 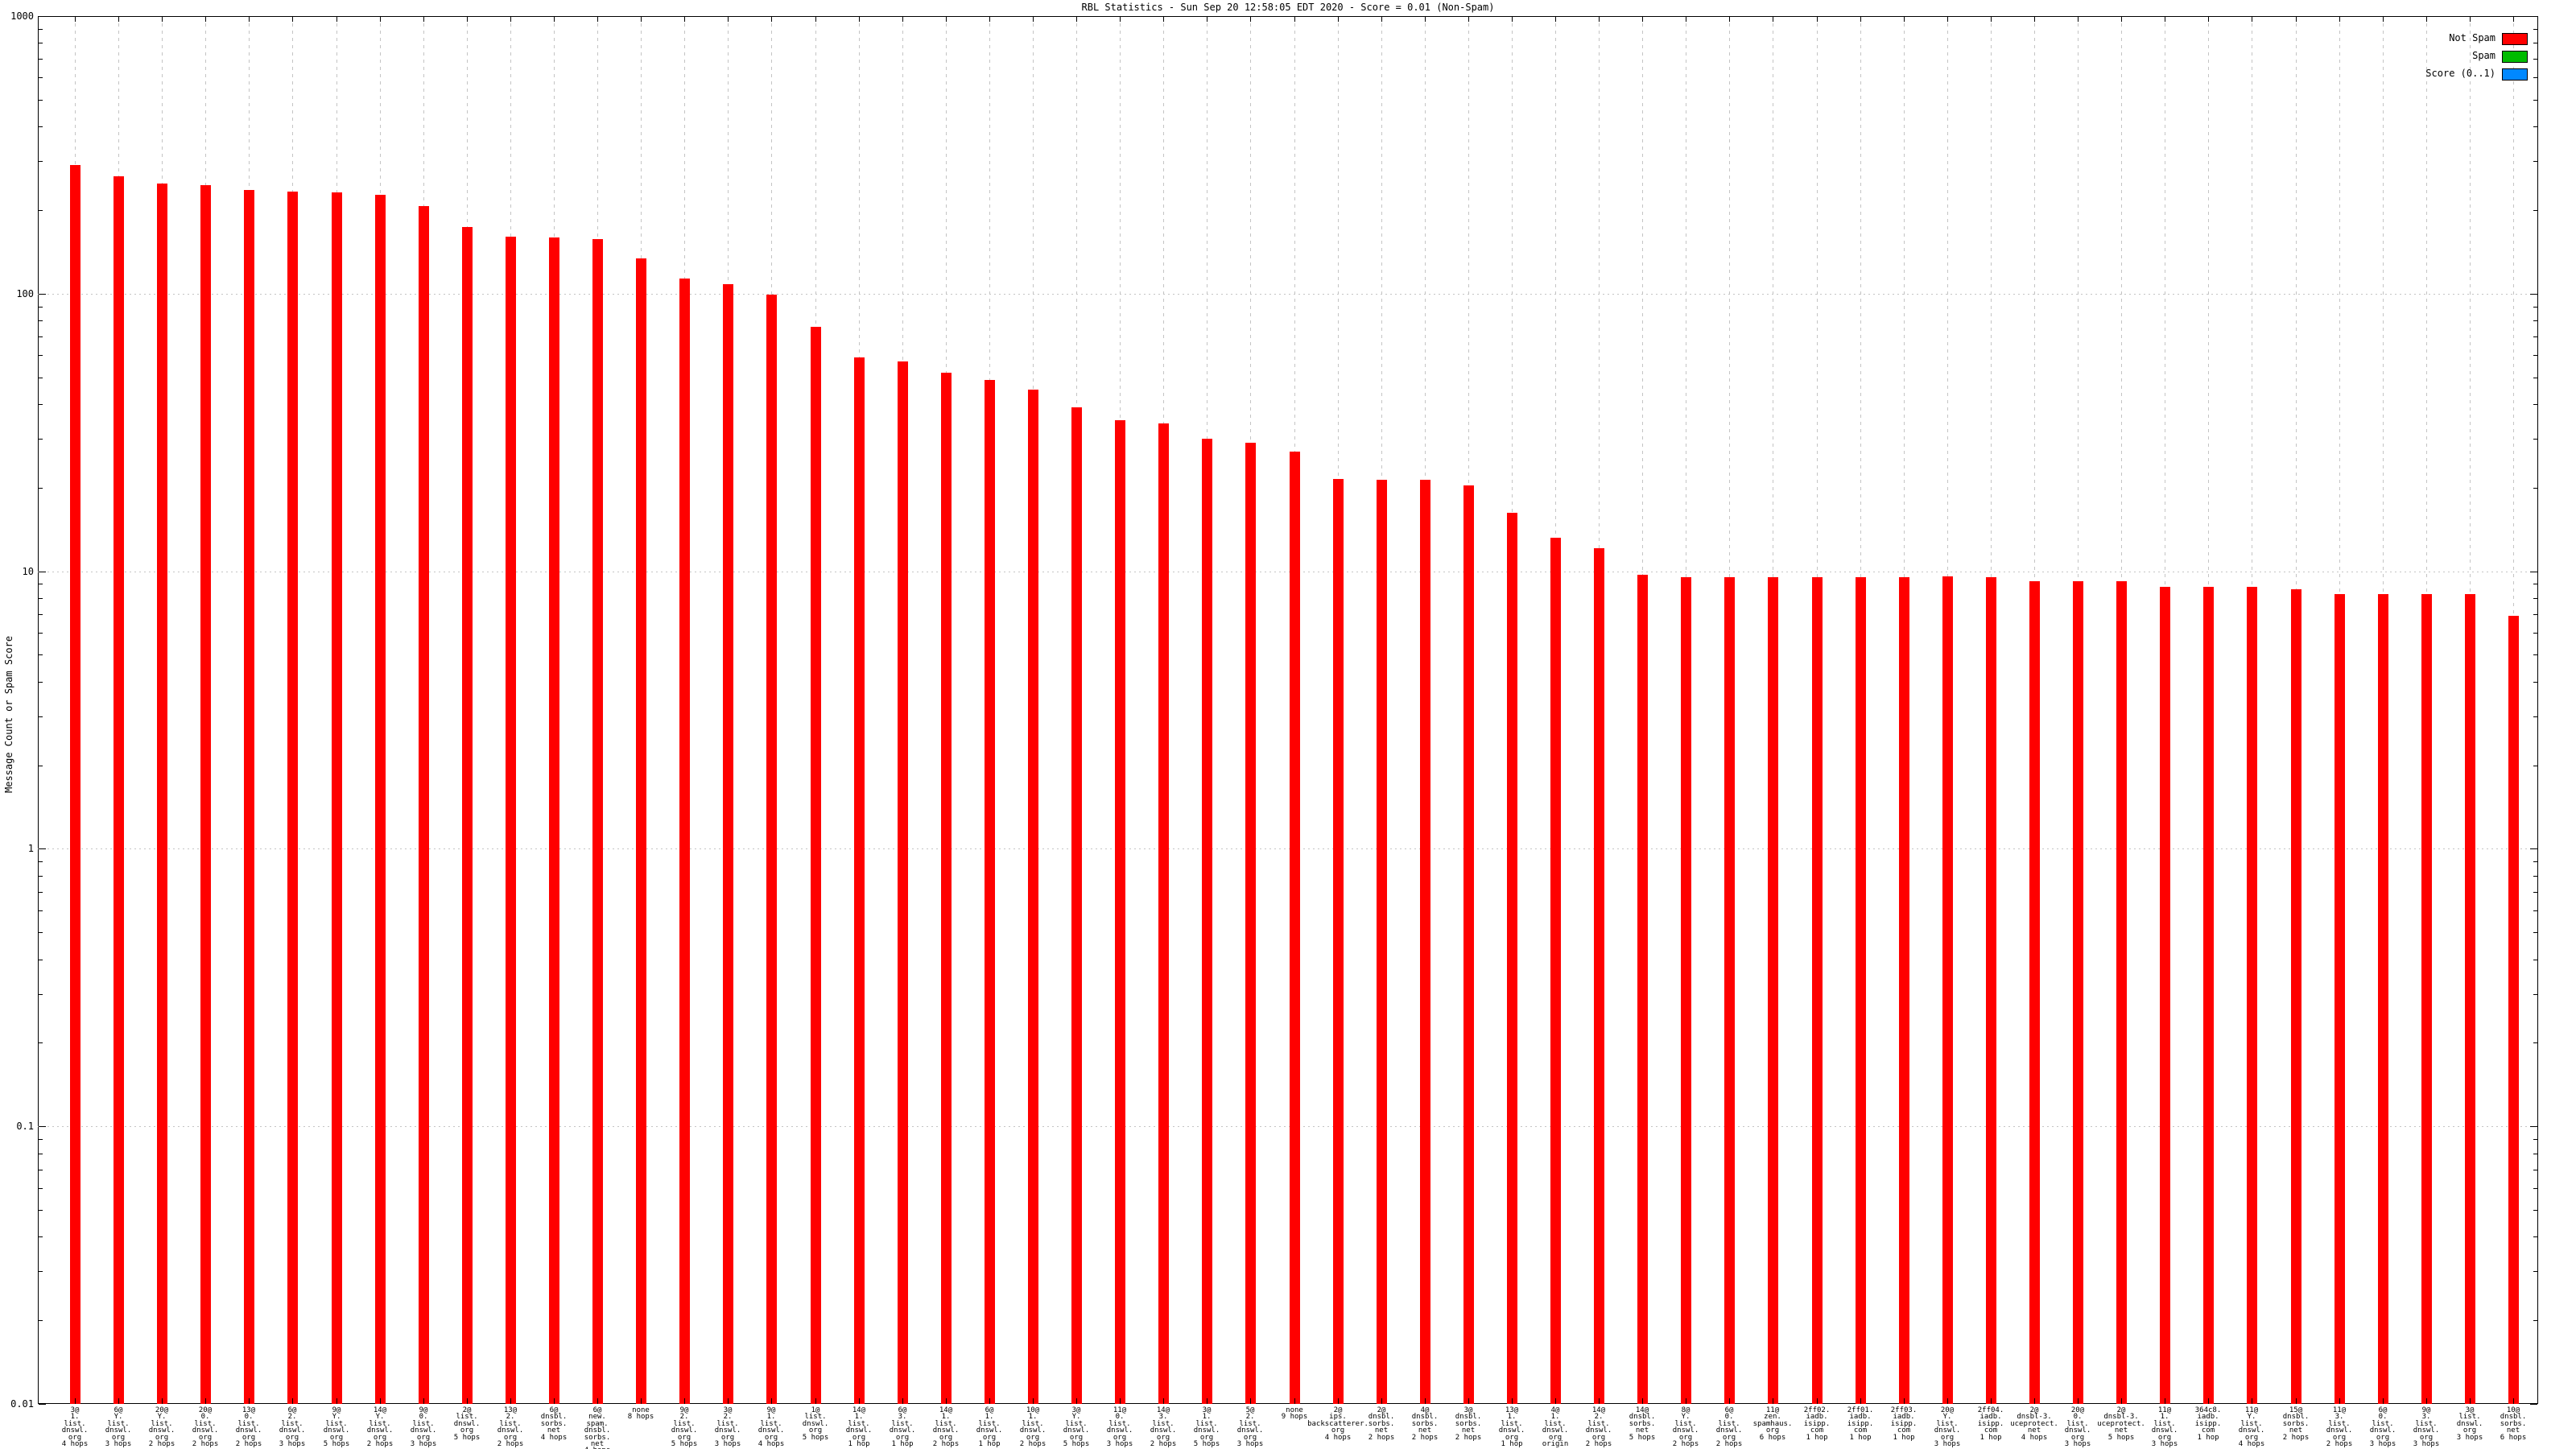 I want to click on x-category-label: 3@ Y. list. dnswl. org 5 hops, so click(x=1076, y=1427).